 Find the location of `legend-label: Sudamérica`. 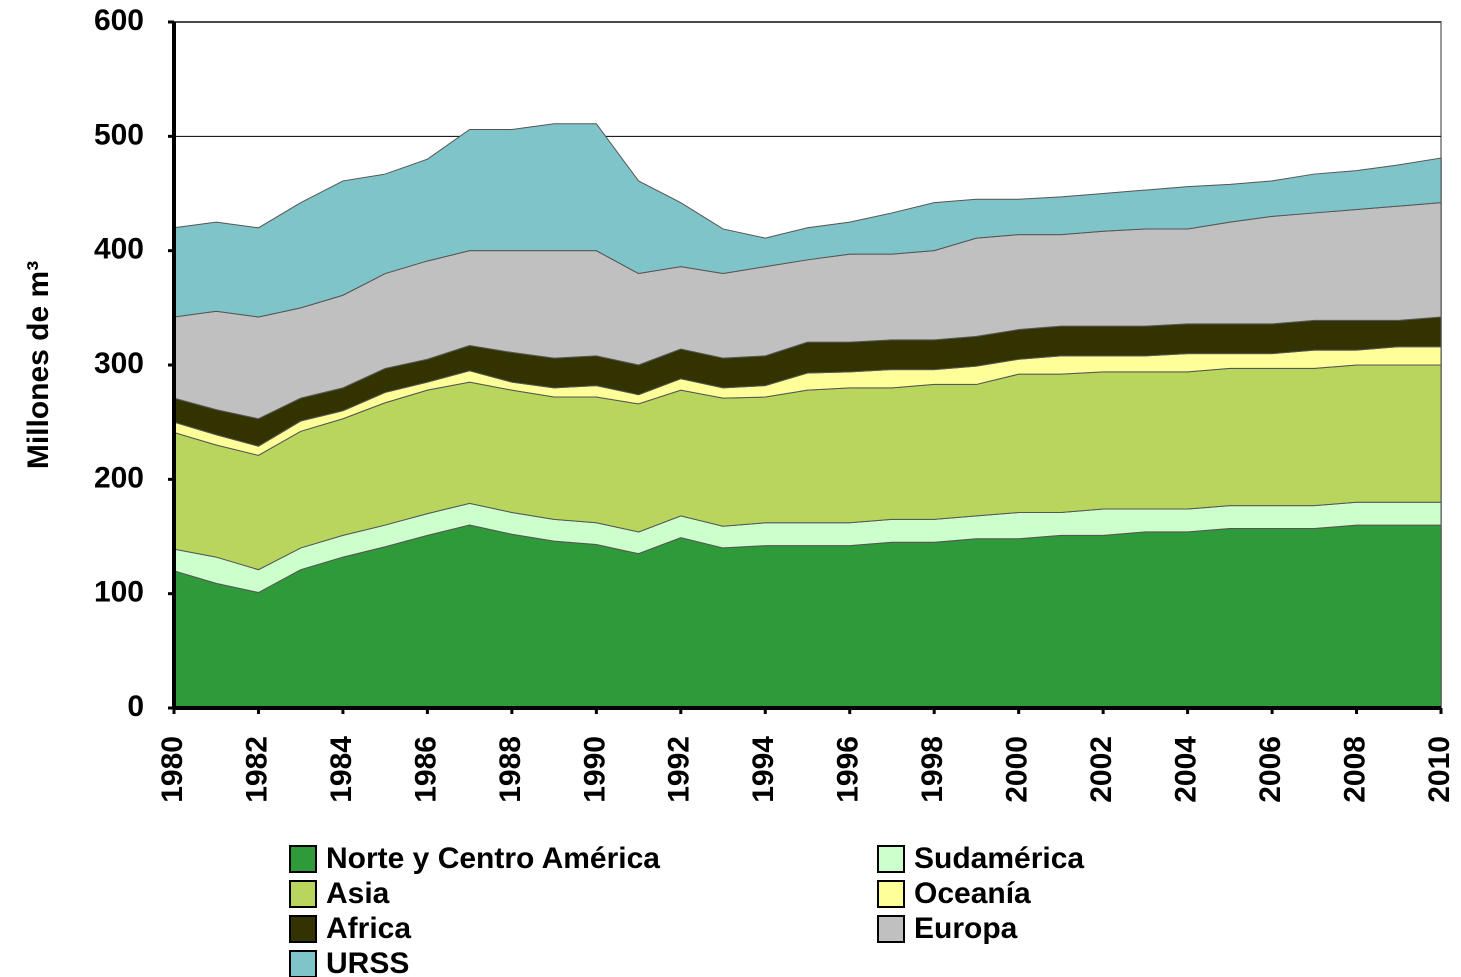

legend-label: Sudamérica is located at coordinates (999, 858).